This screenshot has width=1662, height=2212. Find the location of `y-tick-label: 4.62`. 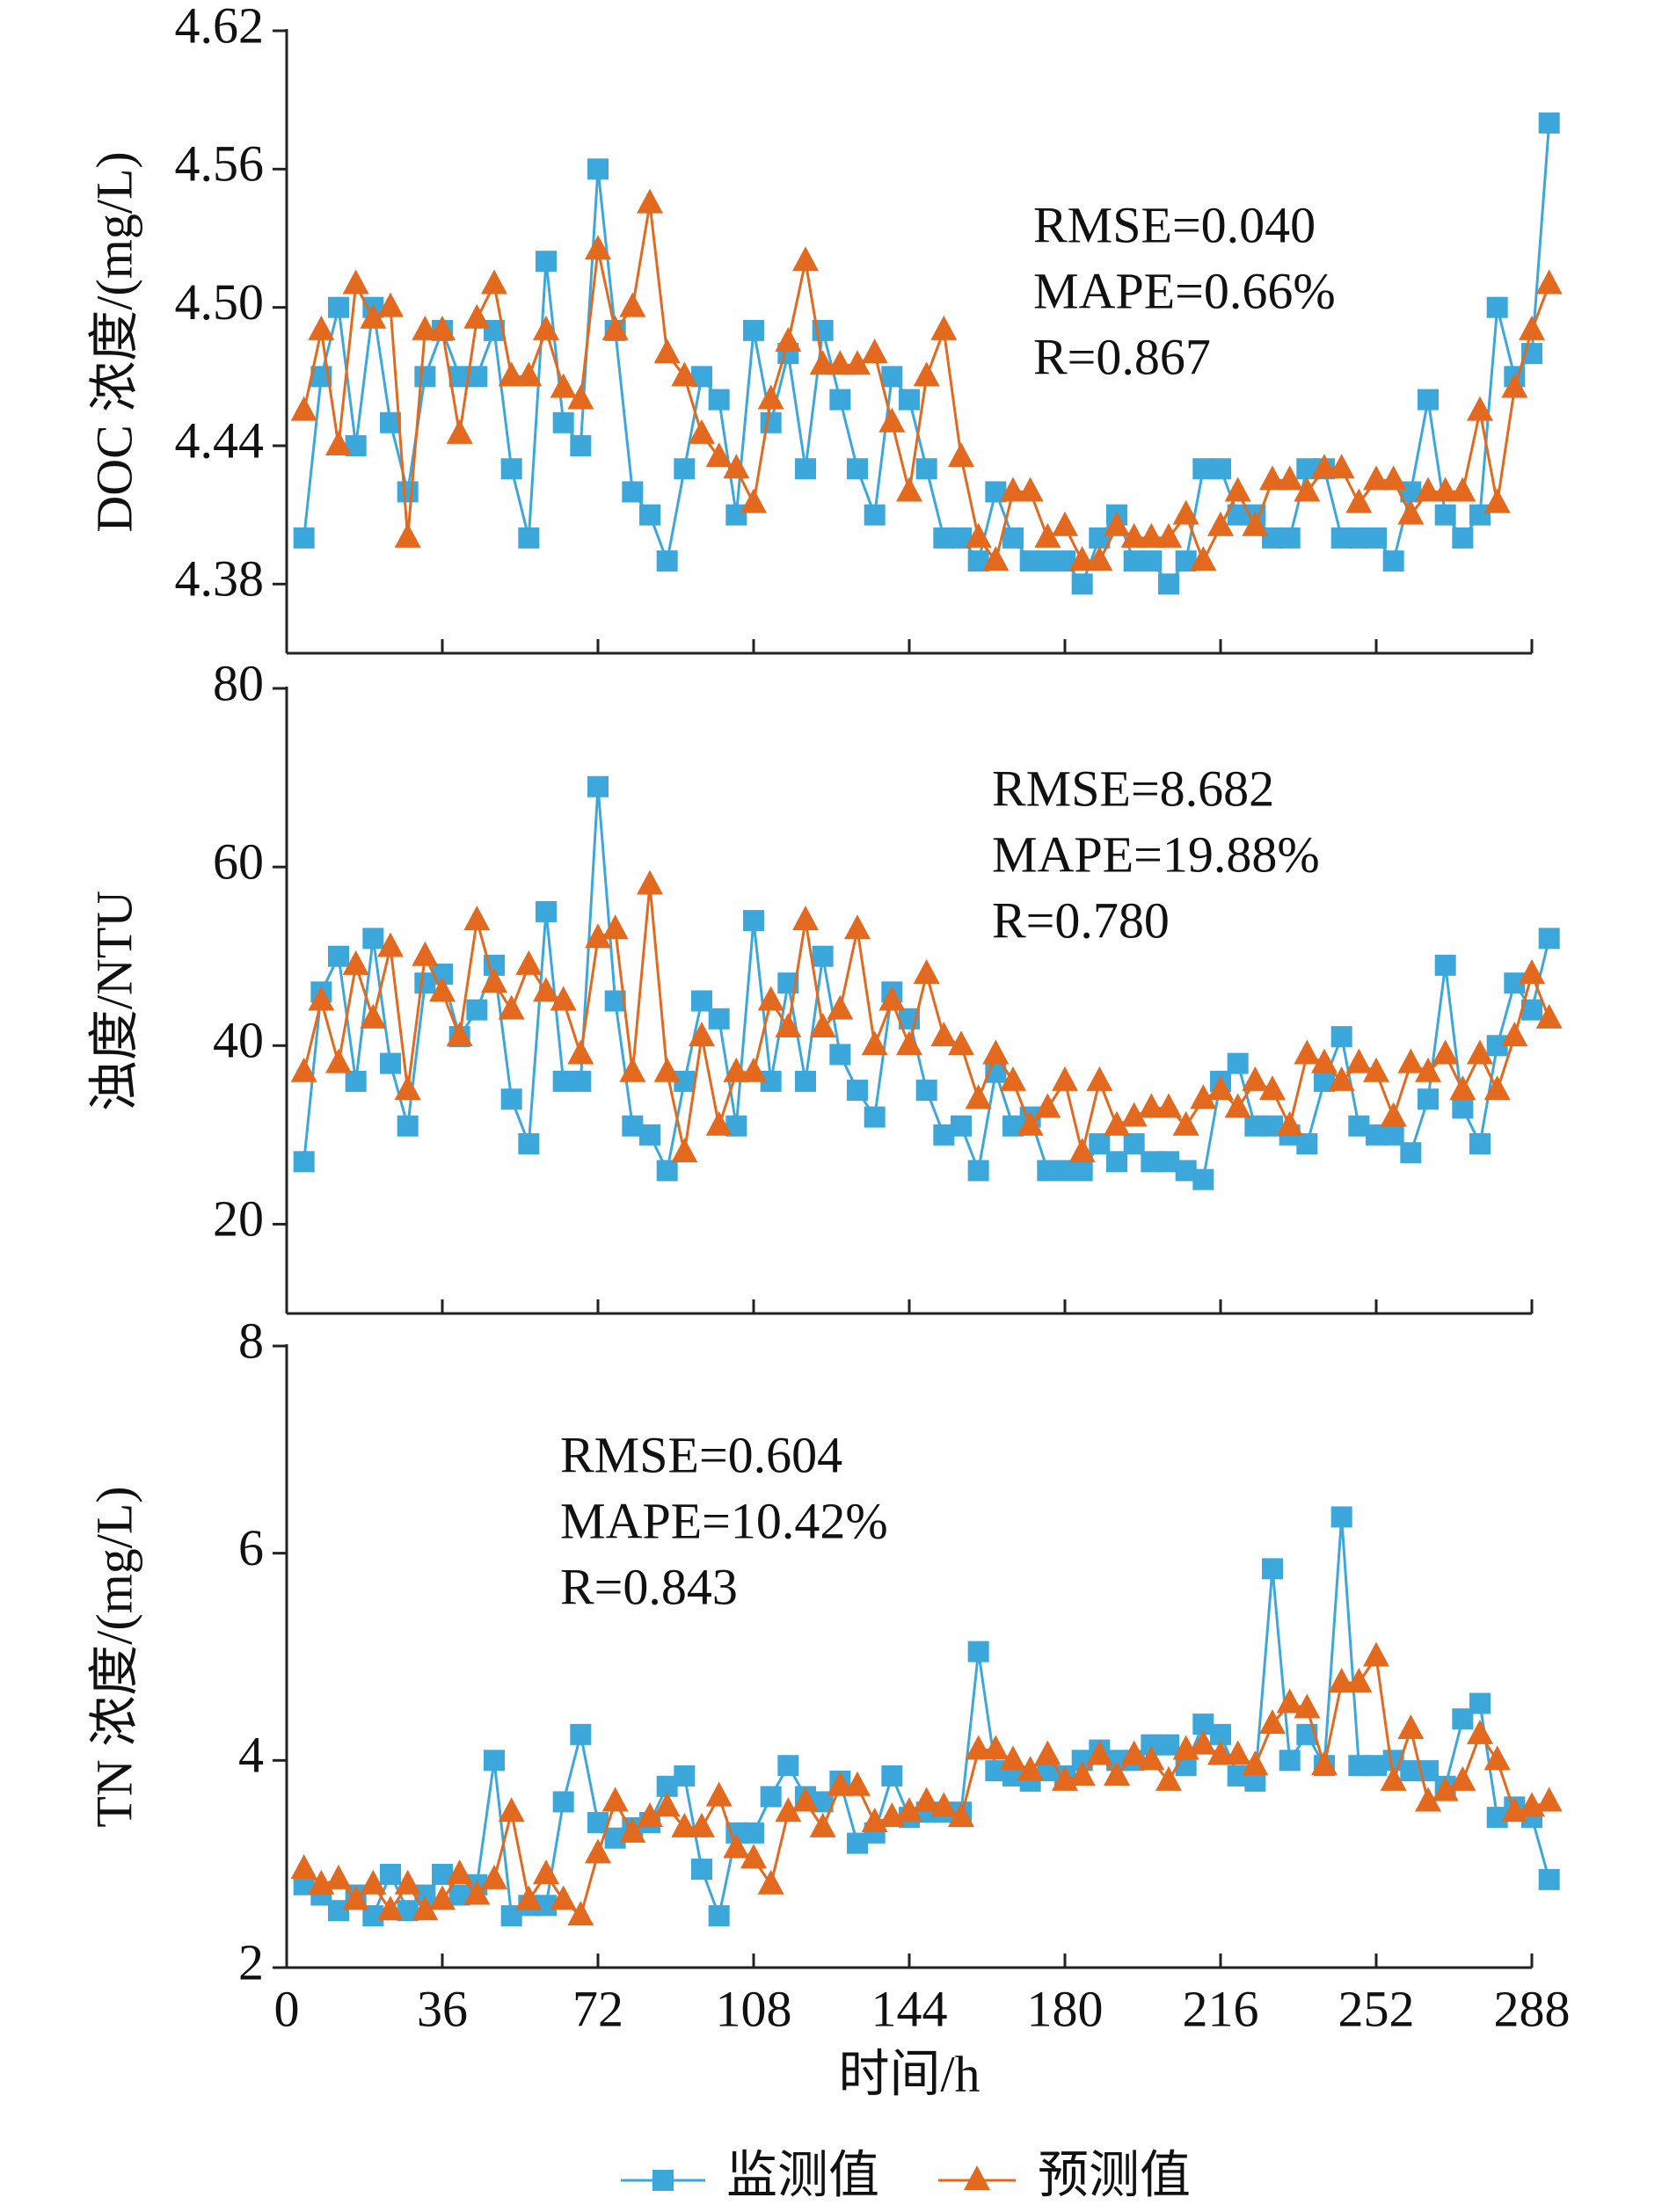

y-tick-label: 4.62 is located at coordinates (220, 27).